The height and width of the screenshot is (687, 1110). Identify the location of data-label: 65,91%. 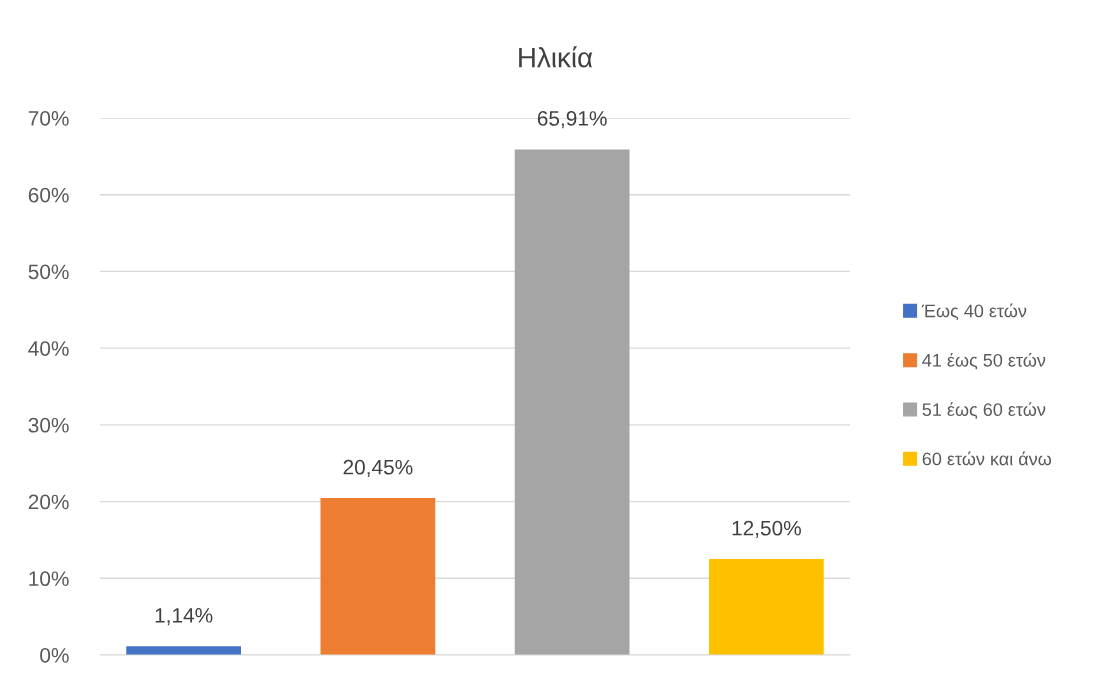
(572, 120).